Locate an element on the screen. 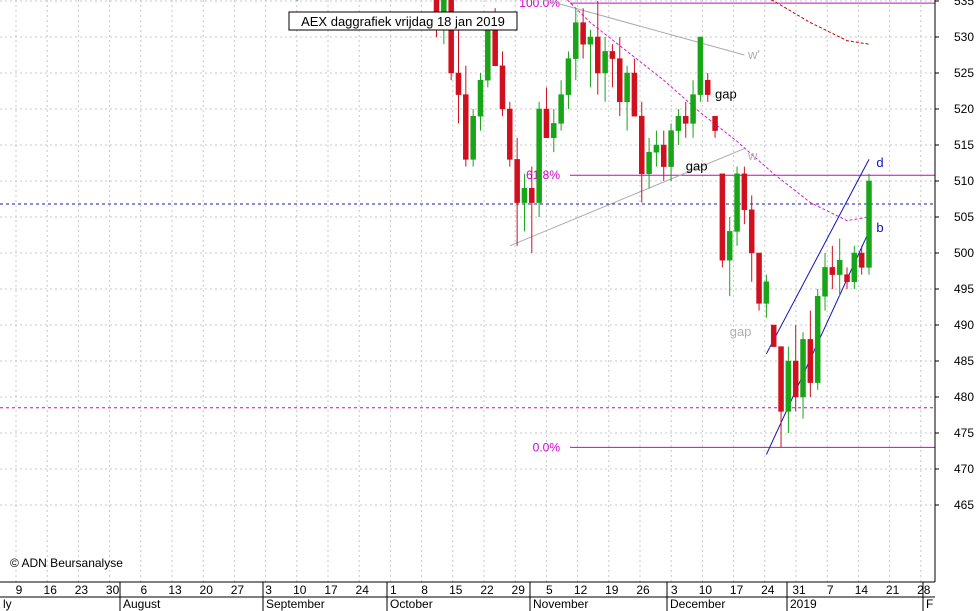 This screenshot has height=611, width=980. x-tick-label: 8 is located at coordinates (424, 590).